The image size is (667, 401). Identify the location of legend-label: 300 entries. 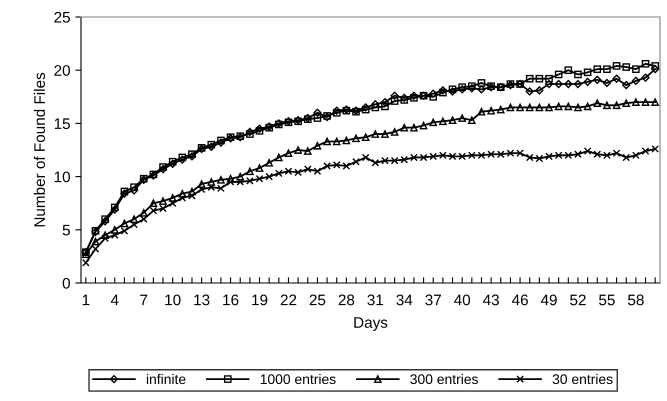
(444, 379).